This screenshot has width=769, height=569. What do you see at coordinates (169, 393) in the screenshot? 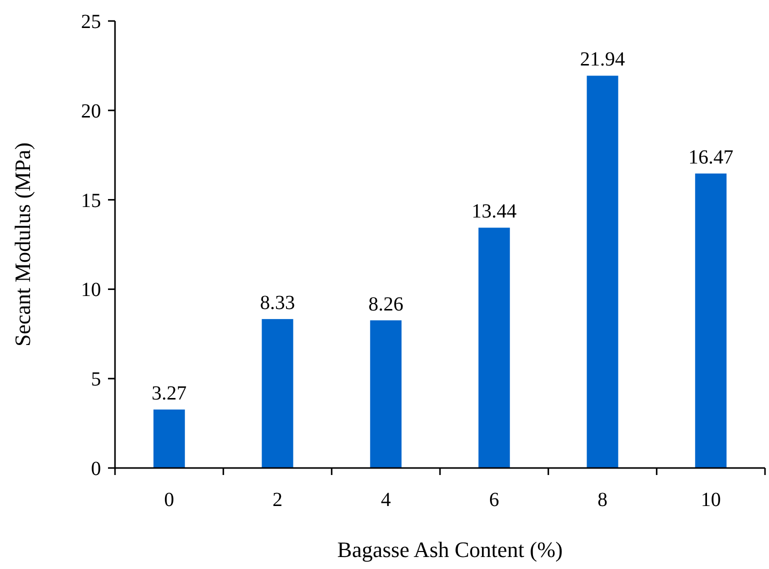
I see `data-label: 3.27` at bounding box center [169, 393].